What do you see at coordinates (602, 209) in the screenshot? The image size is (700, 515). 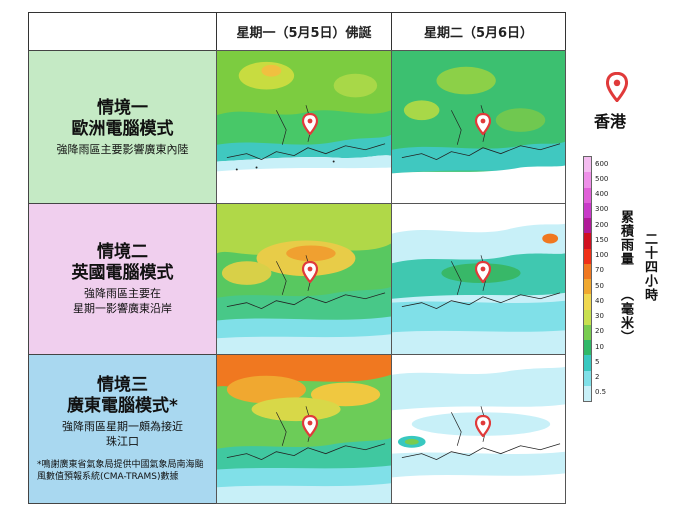 I see `colorbar-tick-label: 300` at bounding box center [602, 209].